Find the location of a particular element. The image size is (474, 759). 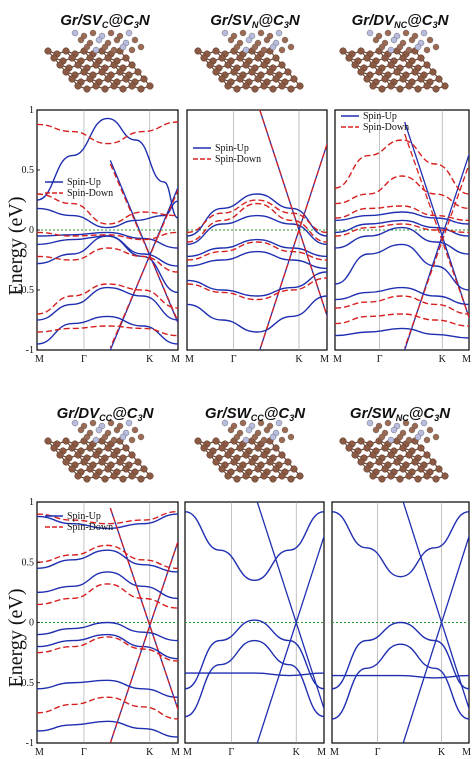

y-tick-label: 1 is located at coordinates (31, 502).